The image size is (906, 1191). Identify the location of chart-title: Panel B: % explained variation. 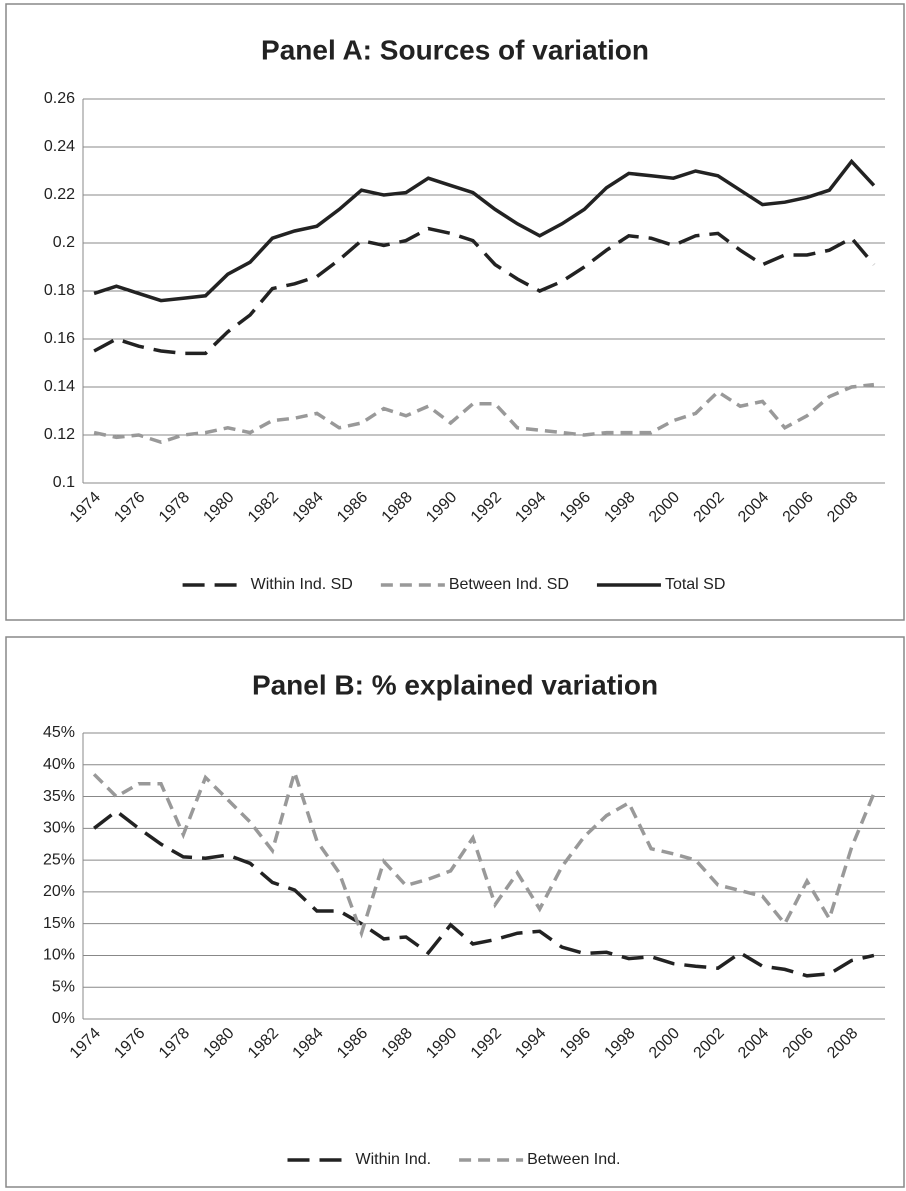
(455, 684).